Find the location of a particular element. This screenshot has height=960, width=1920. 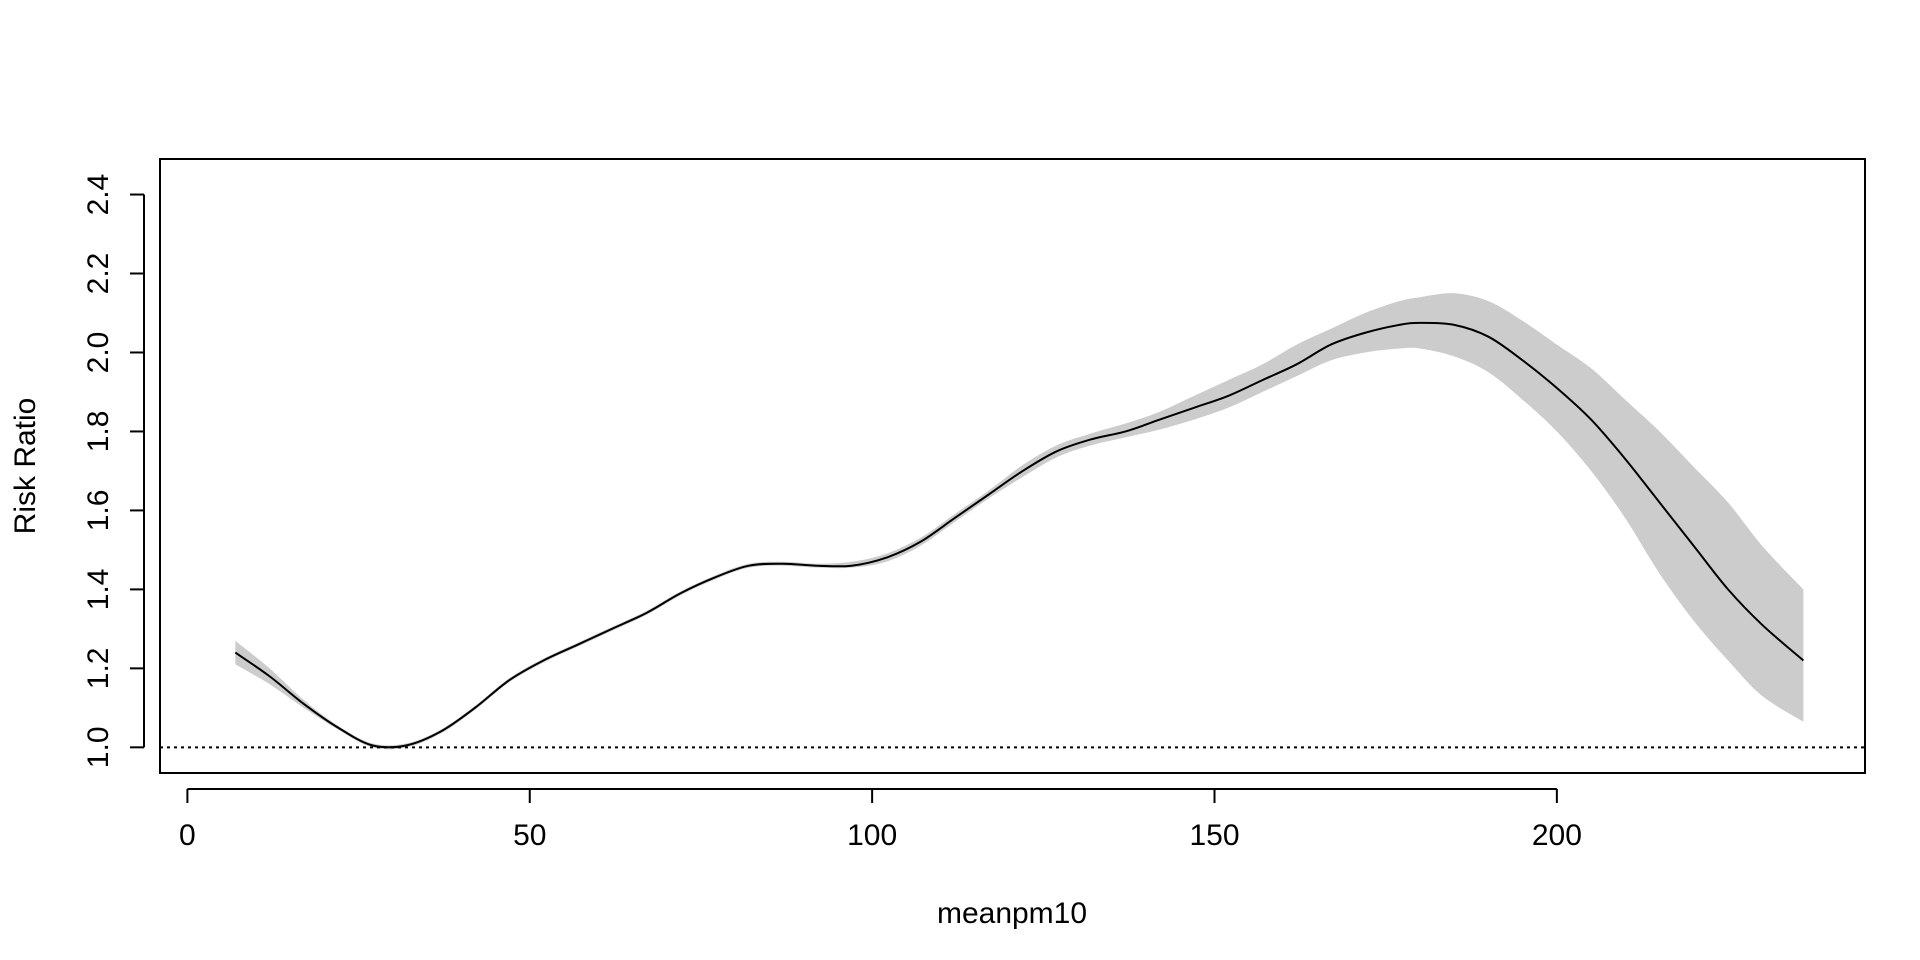

y-tick-label: 1.6 is located at coordinates (98, 511).